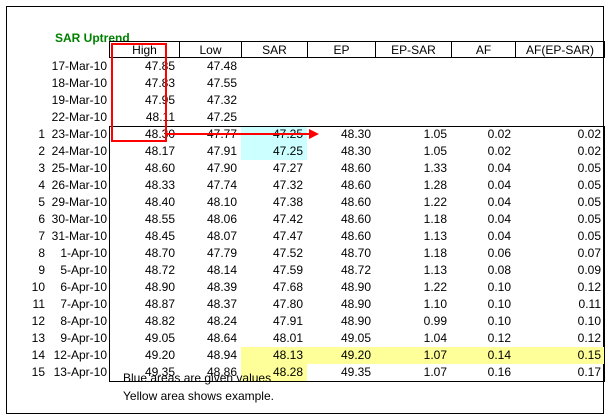 This screenshot has height=420, width=610. I want to click on header-cell-sar: SAR, so click(274, 49).